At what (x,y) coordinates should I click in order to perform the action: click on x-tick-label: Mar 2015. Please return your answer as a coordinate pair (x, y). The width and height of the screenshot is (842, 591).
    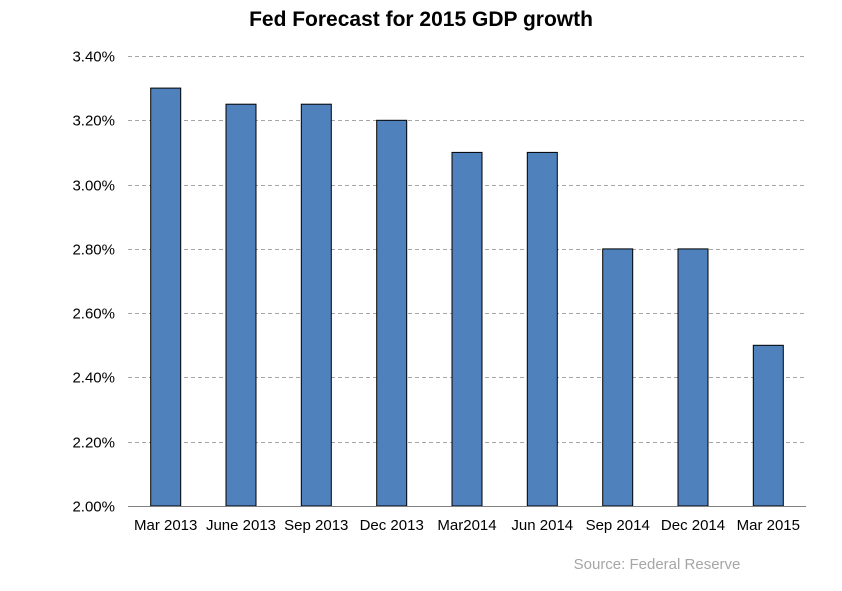
    Looking at the image, I should click on (768, 525).